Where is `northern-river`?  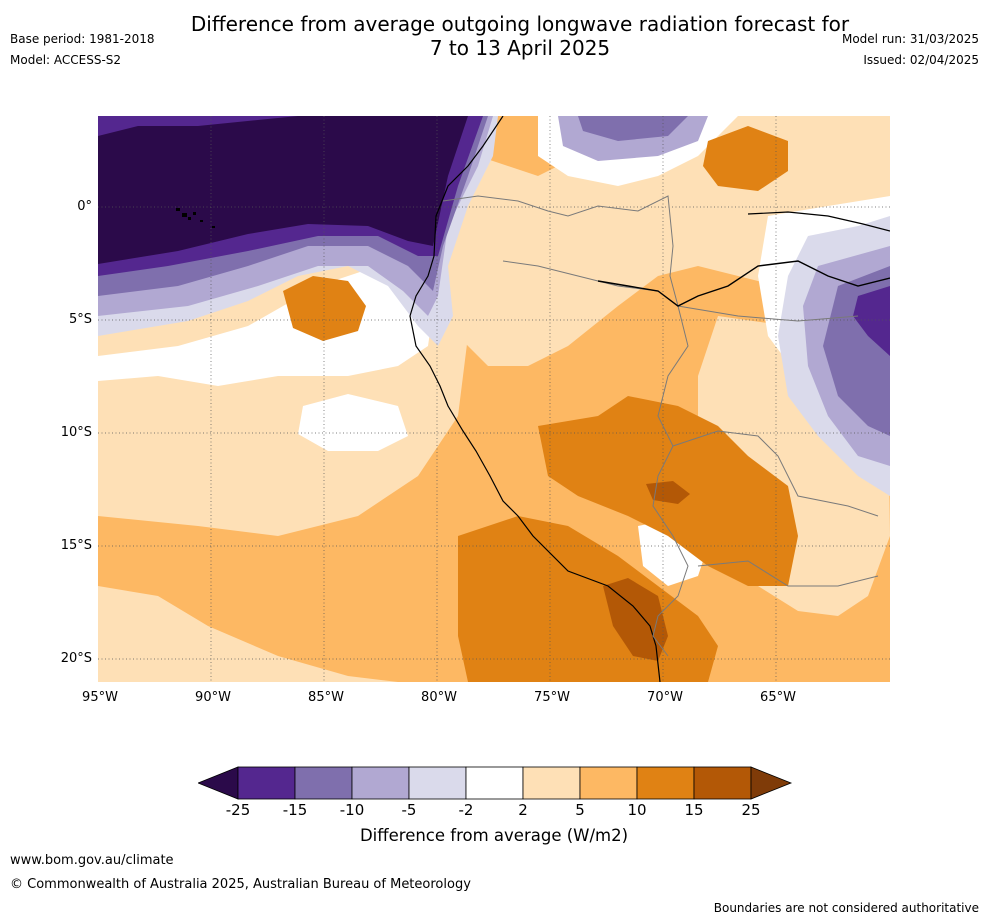 northern-river is located at coordinates (818, 221).